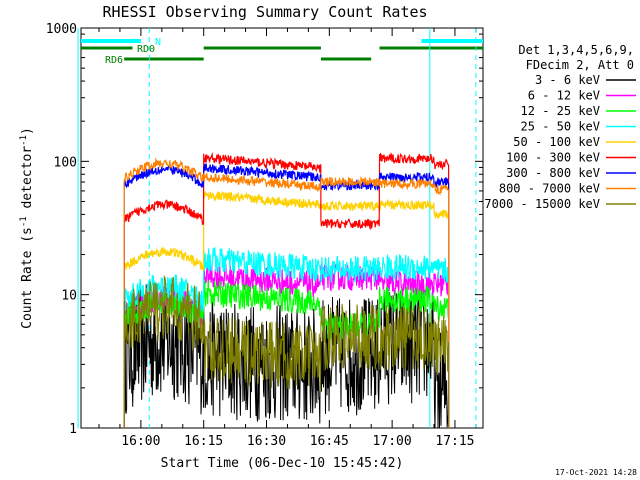 The image size is (640, 480). Describe the element at coordinates (140, 441) in the screenshot. I see `x-tick-label-0: 16:00` at that location.